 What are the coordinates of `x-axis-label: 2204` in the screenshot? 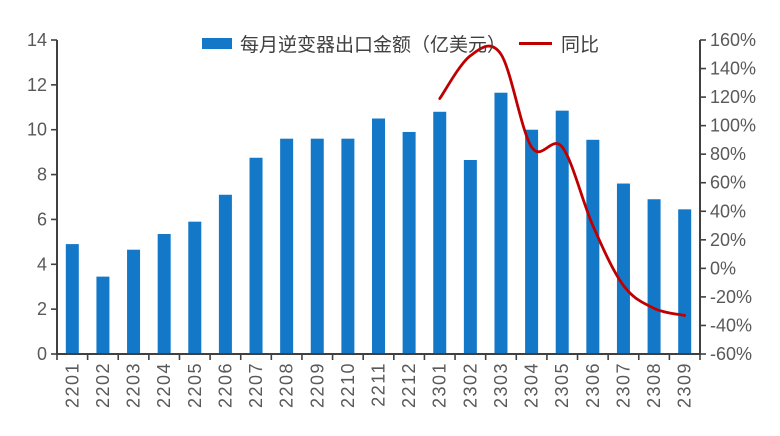 It's located at (164, 385).